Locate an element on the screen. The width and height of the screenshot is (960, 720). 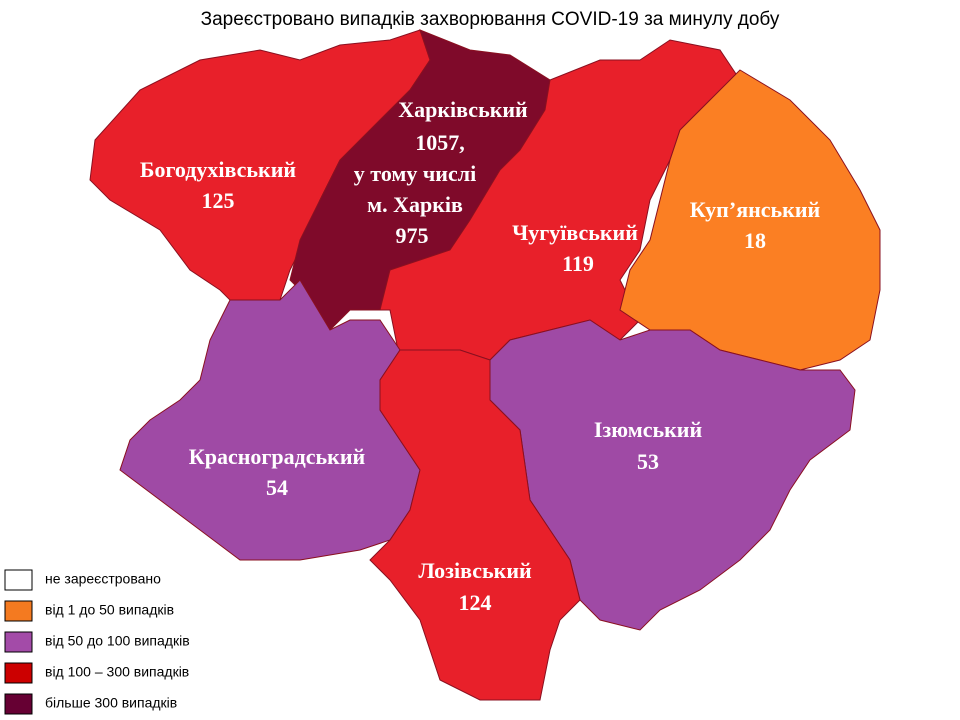
region-label: Харківський is located at coordinates (463, 109).